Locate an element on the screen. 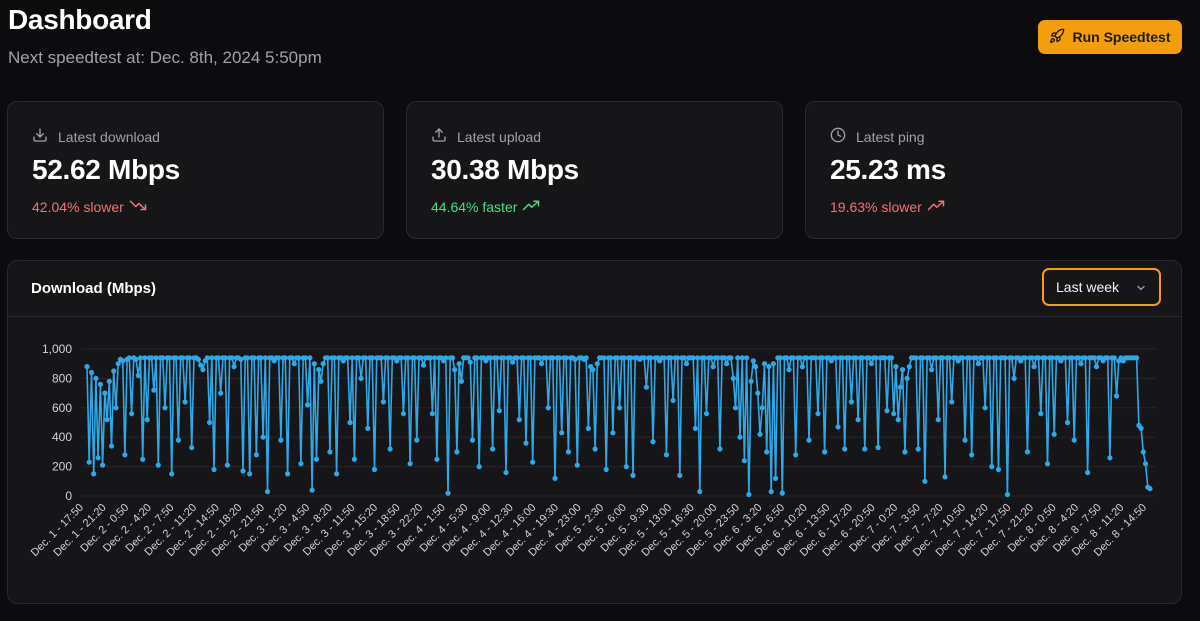 Image resolution: width=1200 pixels, height=621 pixels. y-tick-label: 800 is located at coordinates (62, 378).